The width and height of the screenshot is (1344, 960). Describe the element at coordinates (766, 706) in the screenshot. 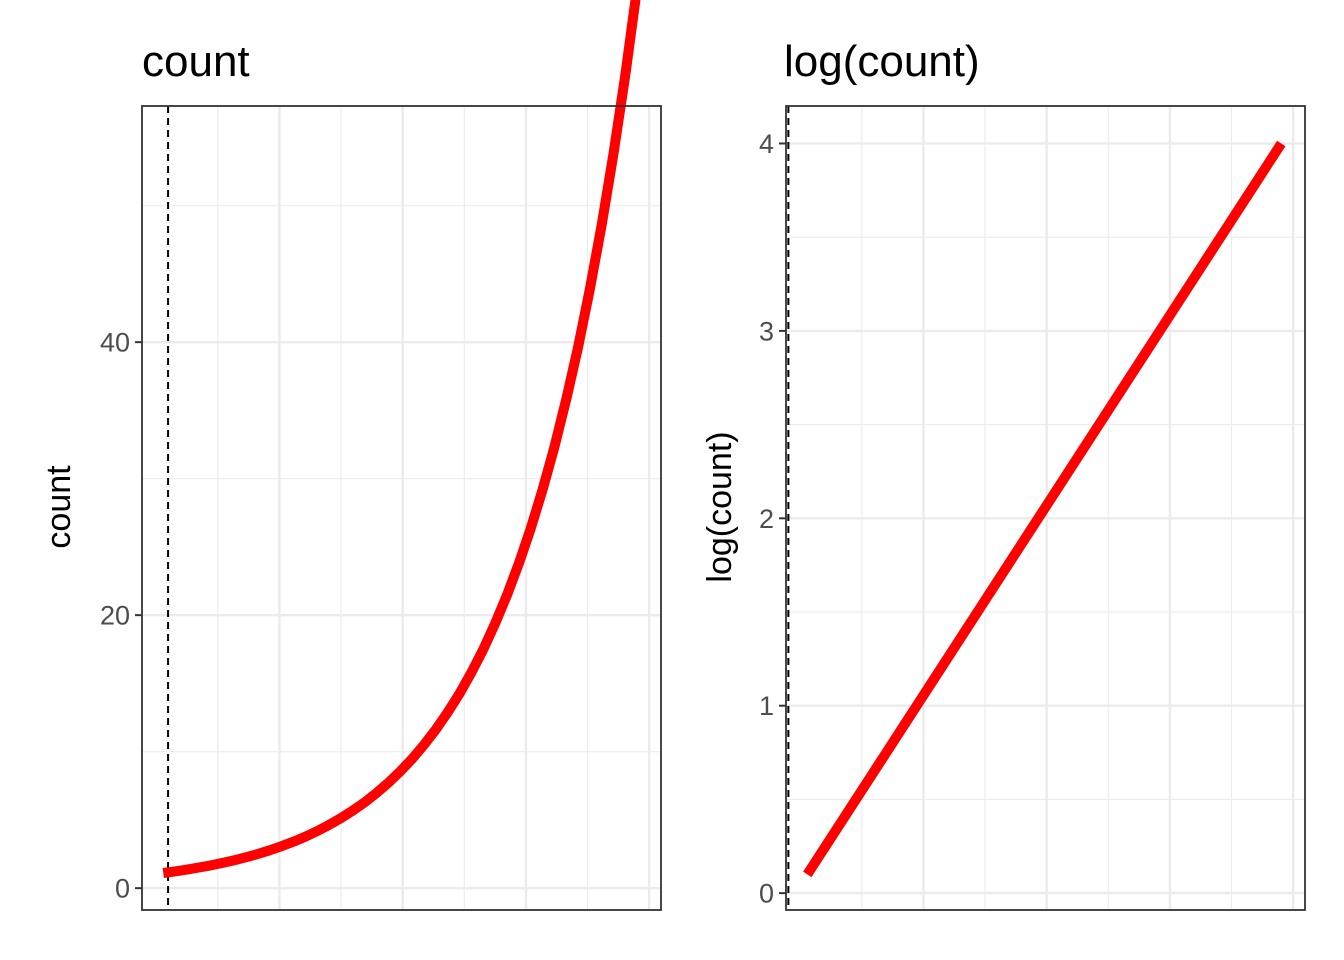

I see `y-tick-label: 1` at that location.